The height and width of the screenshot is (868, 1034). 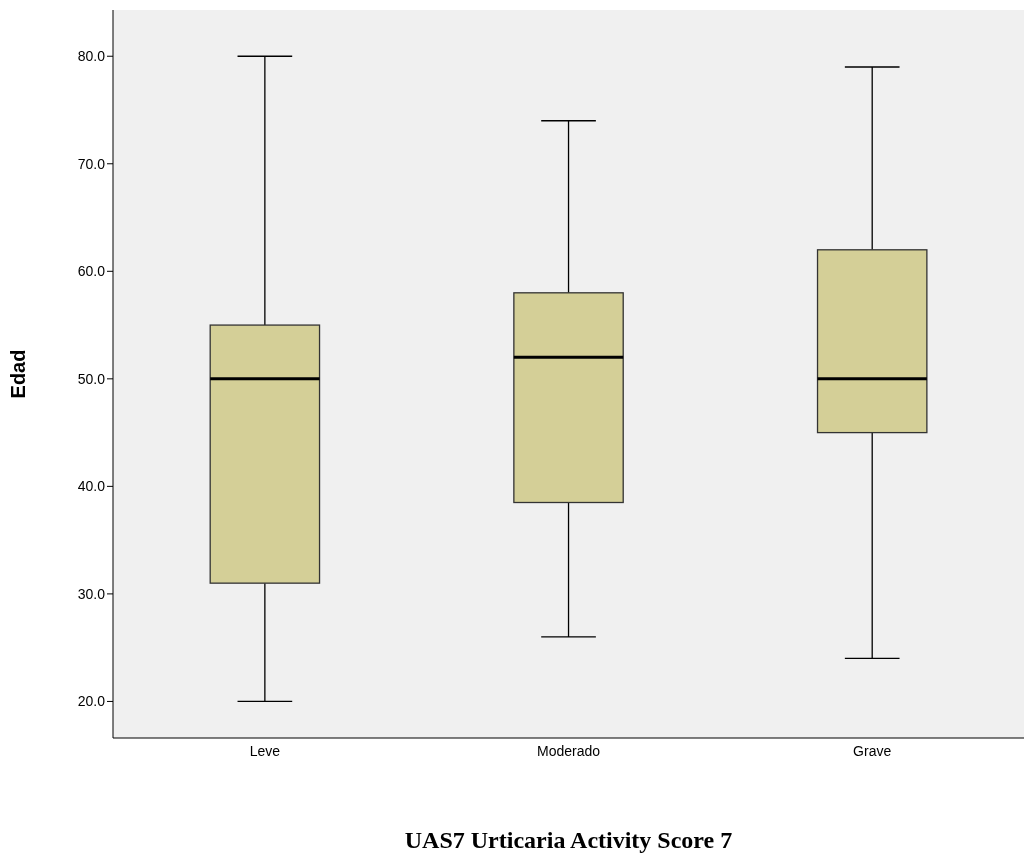 What do you see at coordinates (91, 378) in the screenshot?
I see `y-tick-label: 50.0` at bounding box center [91, 378].